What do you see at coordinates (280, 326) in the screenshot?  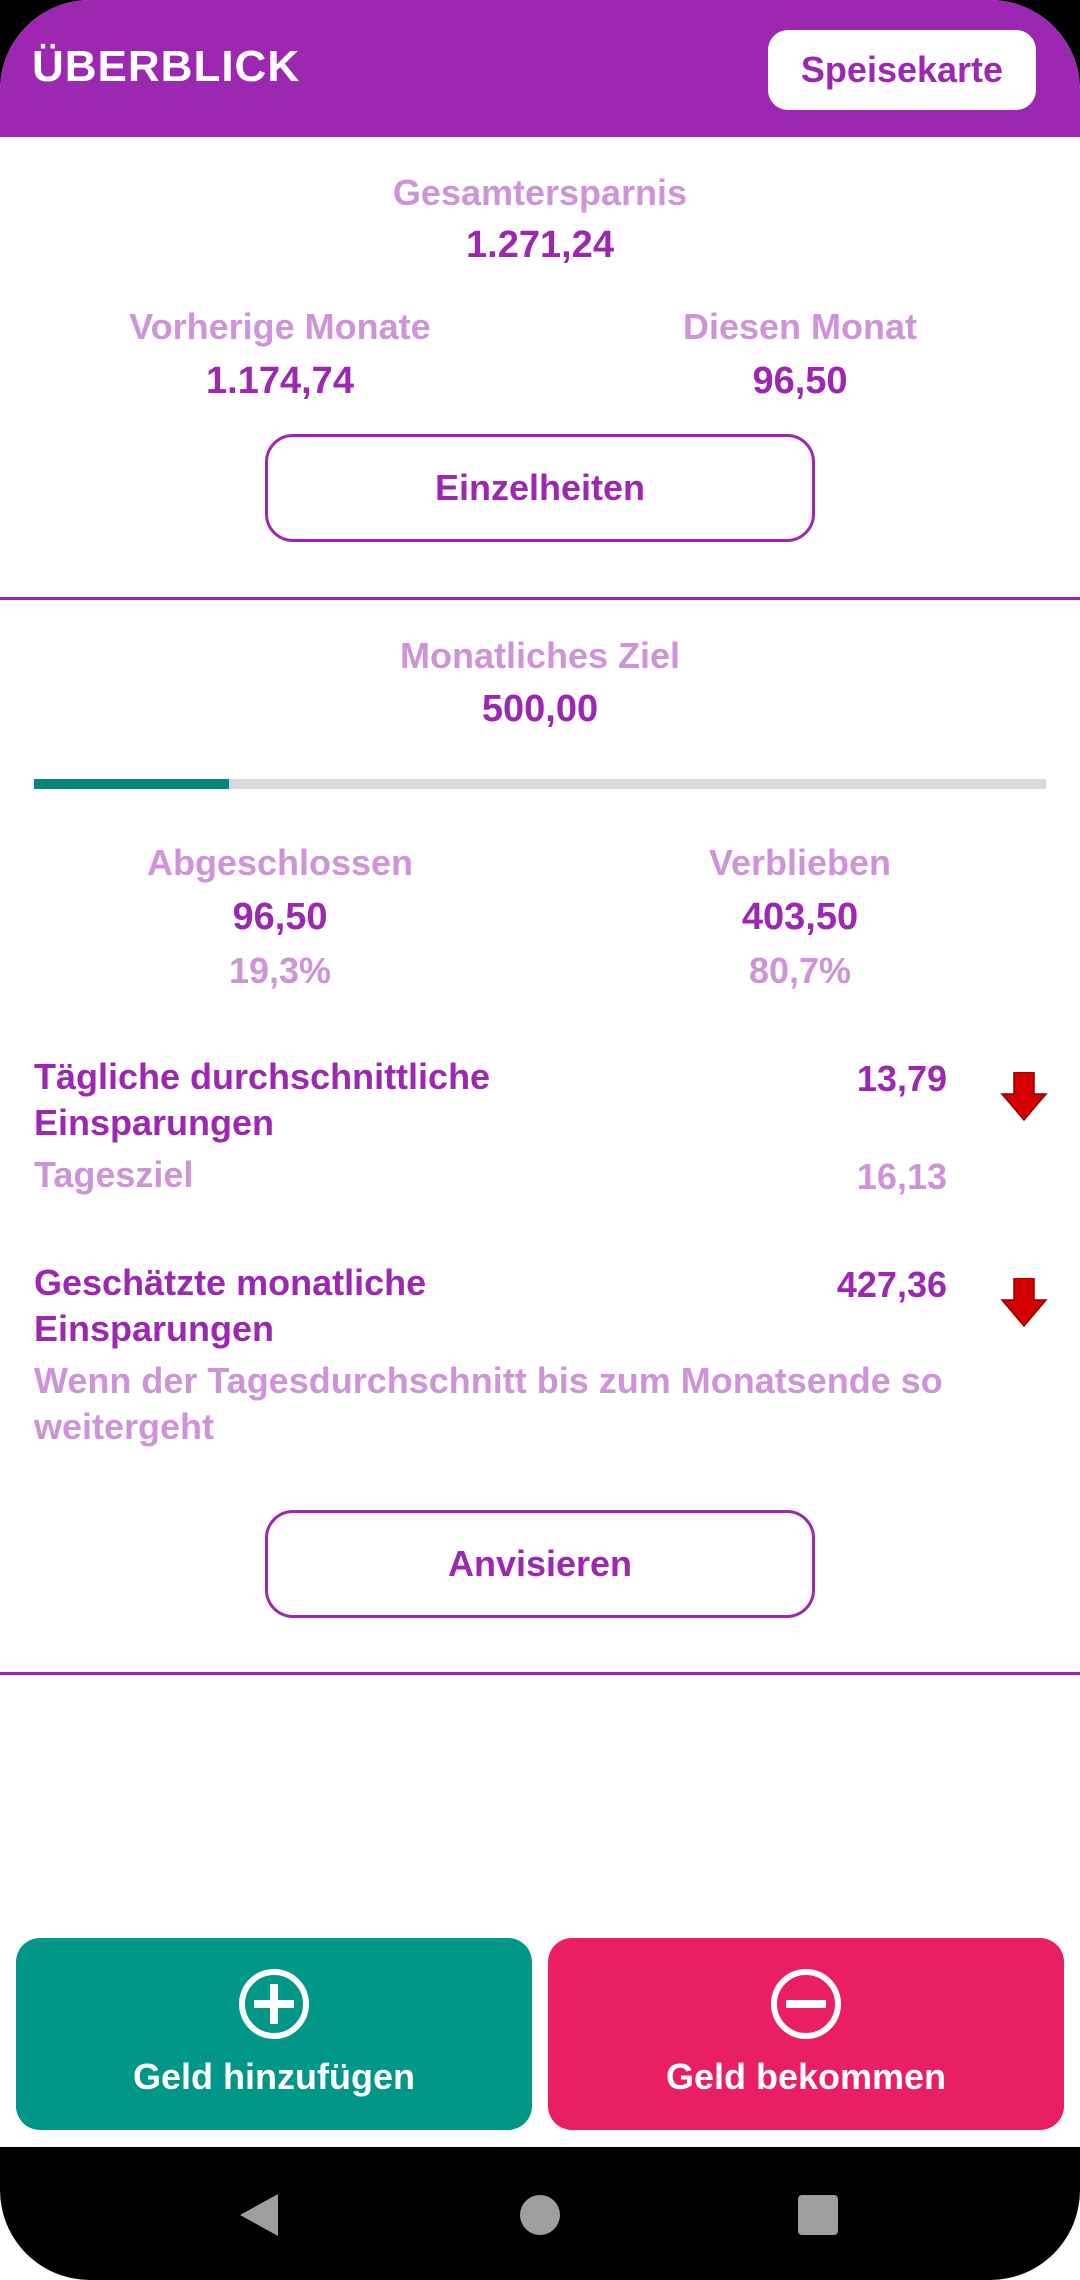 I see `previous-months-label: Vorherige Monate` at bounding box center [280, 326].